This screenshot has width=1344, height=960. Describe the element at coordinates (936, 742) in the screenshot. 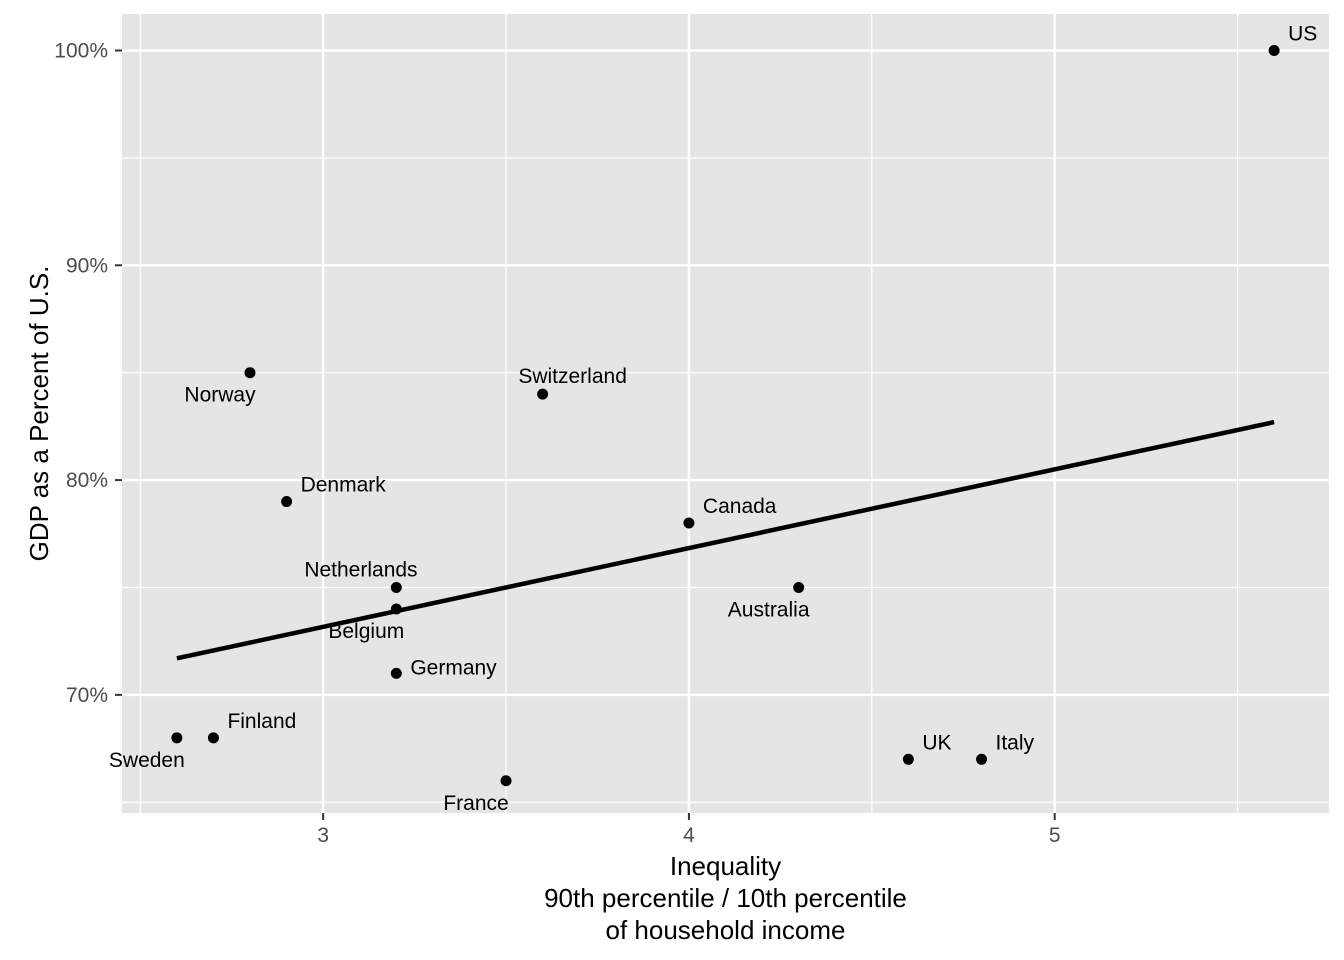

I see `point-label: UK` at that location.